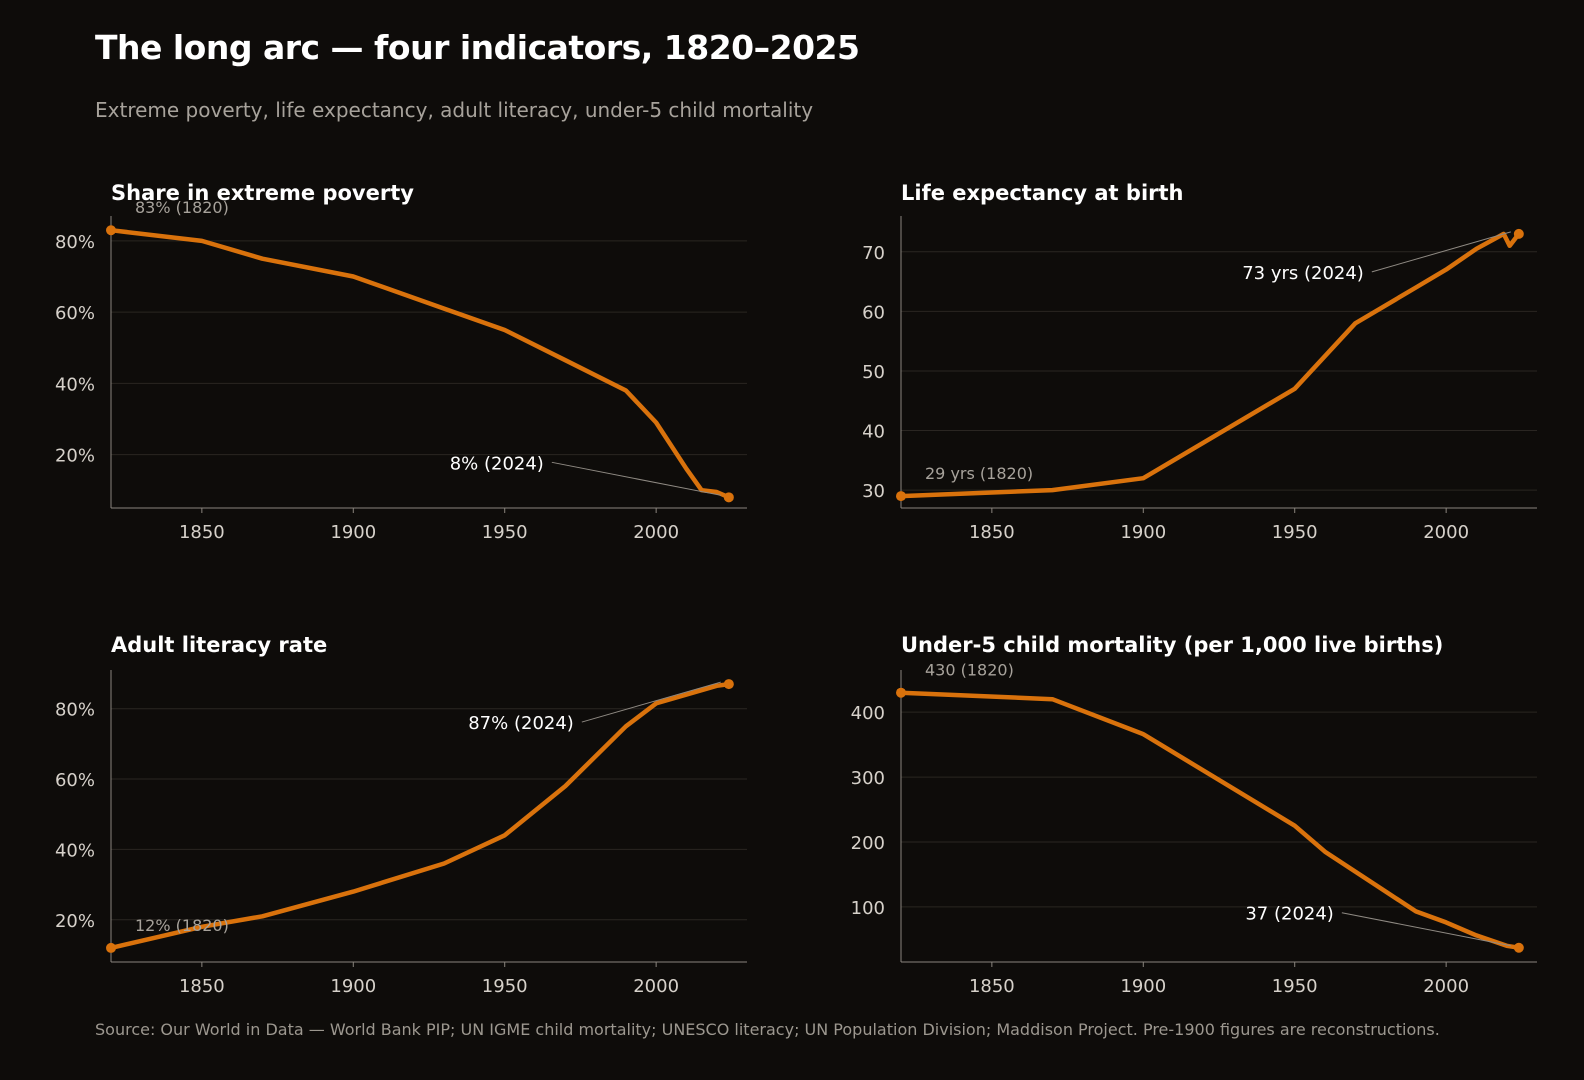  What do you see at coordinates (873, 253) in the screenshot?
I see `y-tick-label: 70` at bounding box center [873, 253].